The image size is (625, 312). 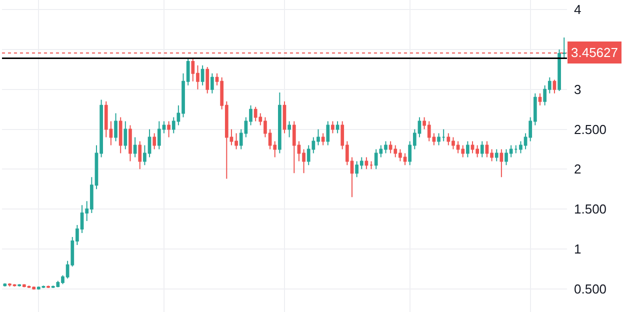 I want to click on y-tick-label: 1.500, so click(x=590, y=209).